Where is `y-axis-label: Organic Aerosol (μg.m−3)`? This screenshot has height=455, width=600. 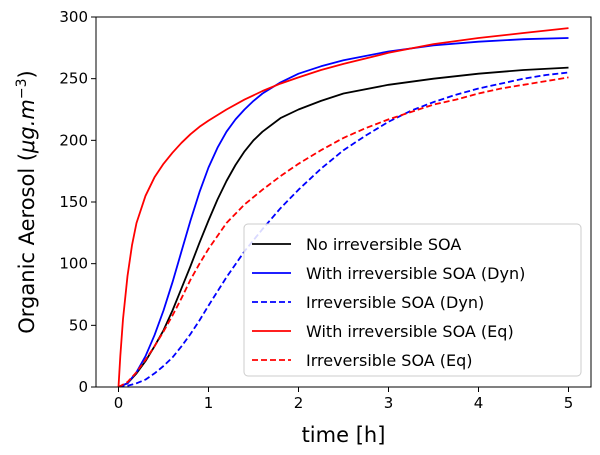 y-axis-label: Organic Aerosol (μg.m−3) is located at coordinates (26, 201).